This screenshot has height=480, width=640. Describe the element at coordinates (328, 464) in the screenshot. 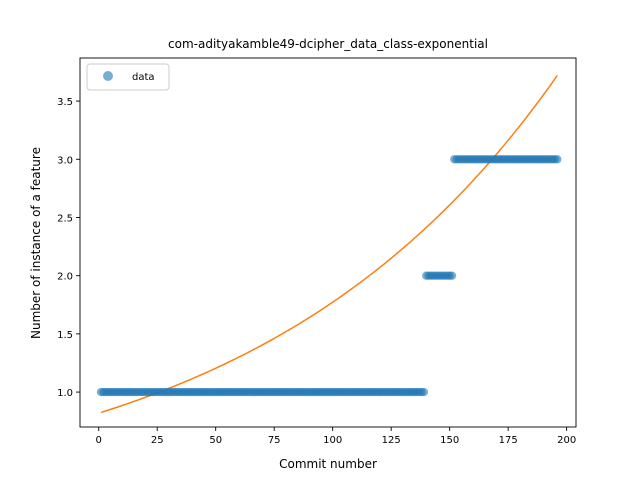

I see `x-axis-label: Commit number` at that location.